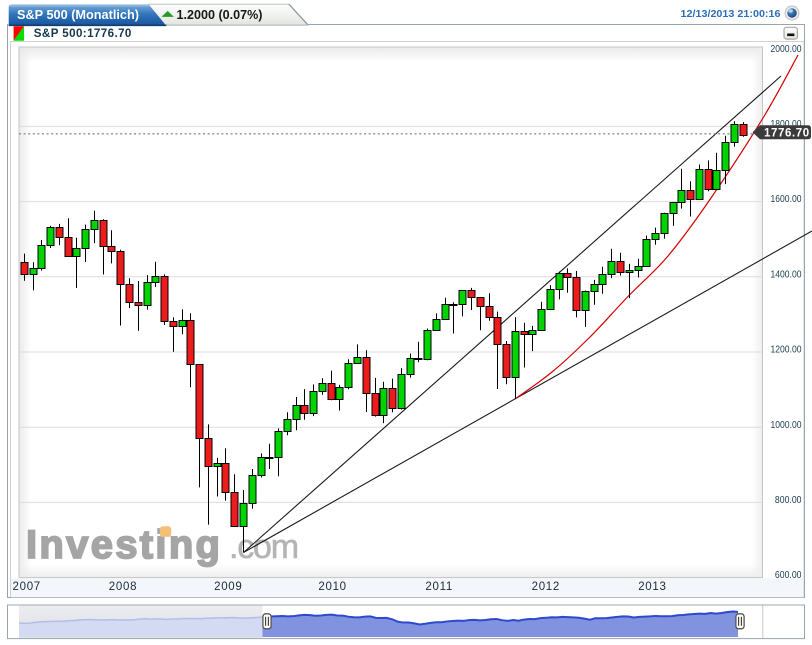 The height and width of the screenshot is (645, 812). What do you see at coordinates (124, 545) in the screenshot?
I see `svg-text: Investing` at bounding box center [124, 545].